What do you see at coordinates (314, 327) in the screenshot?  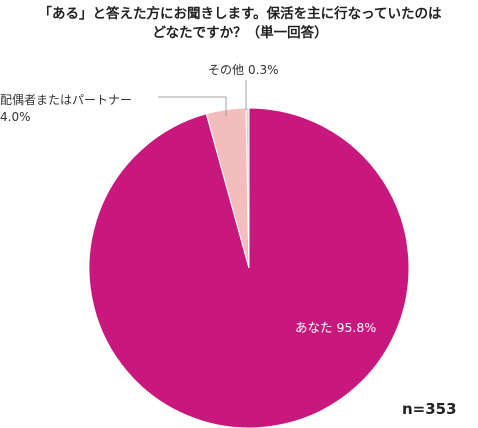 I see `slice-label-name: あなた` at bounding box center [314, 327].